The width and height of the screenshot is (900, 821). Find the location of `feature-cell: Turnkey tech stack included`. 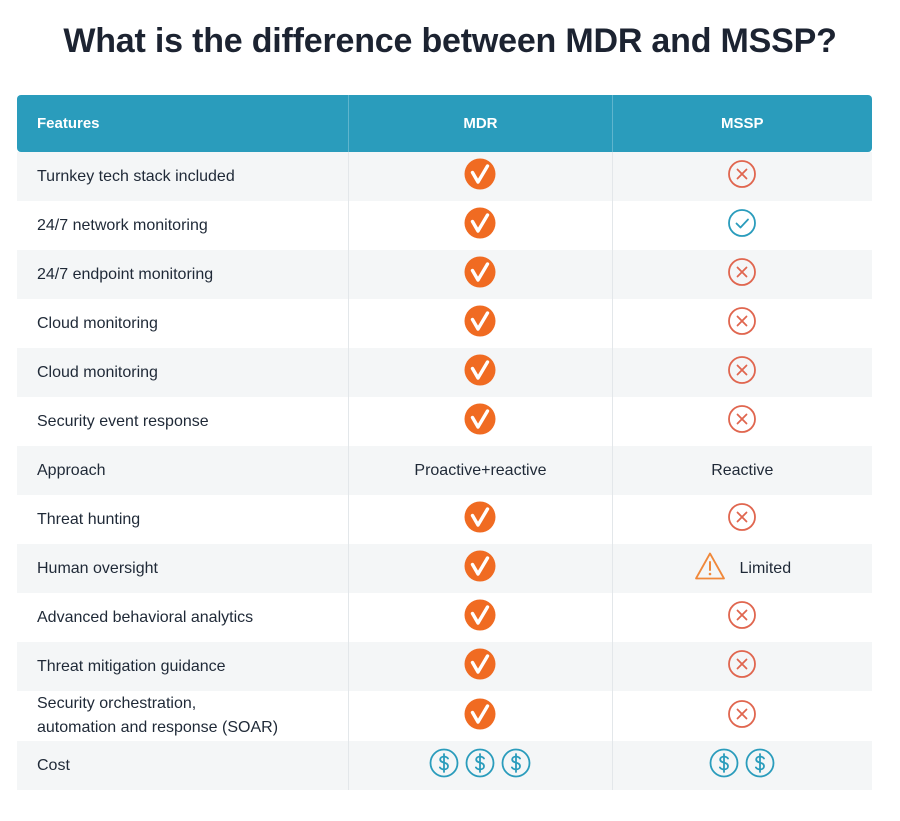

feature-cell: Turnkey tech stack included is located at coordinates (182, 176).